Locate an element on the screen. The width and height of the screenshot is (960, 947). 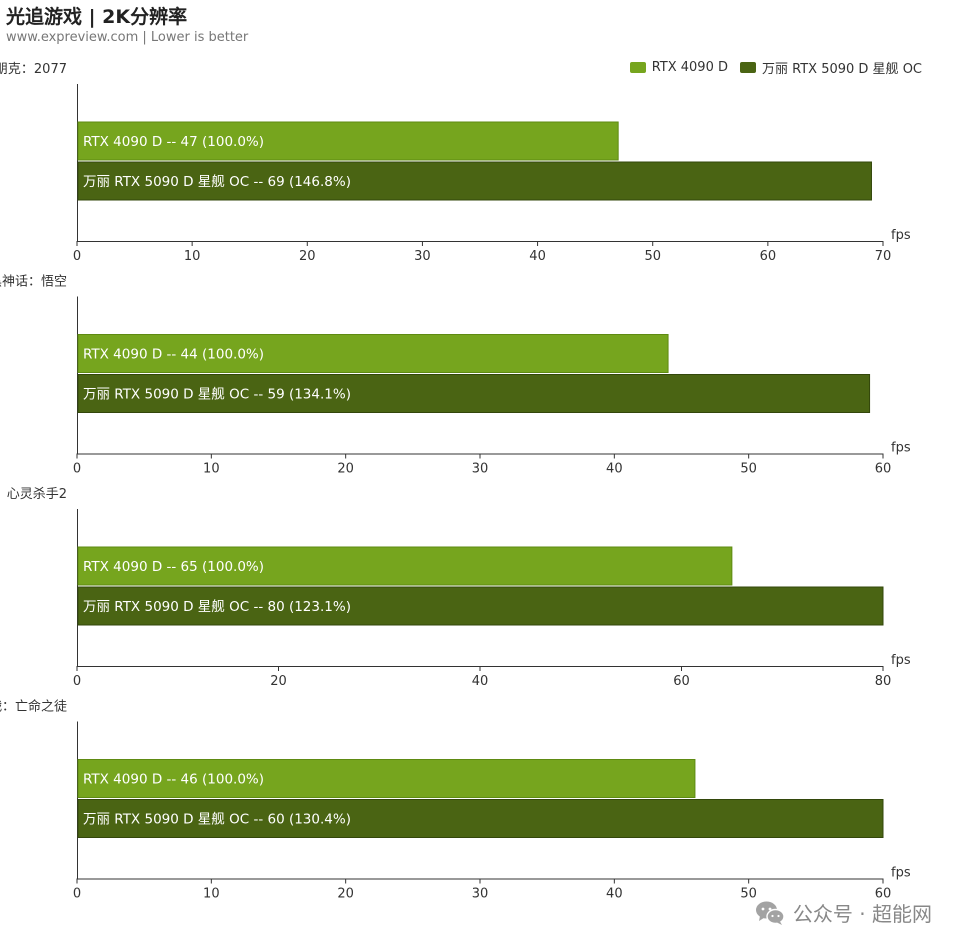
chart-1-tick-label-60: 60 is located at coordinates (768, 256).